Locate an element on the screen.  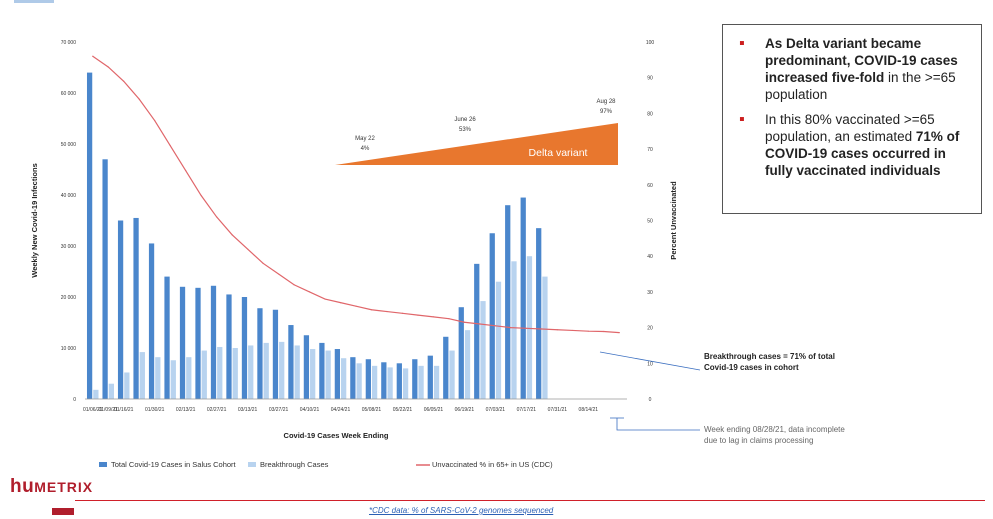
top-edge-fragment is located at coordinates (34, 1).